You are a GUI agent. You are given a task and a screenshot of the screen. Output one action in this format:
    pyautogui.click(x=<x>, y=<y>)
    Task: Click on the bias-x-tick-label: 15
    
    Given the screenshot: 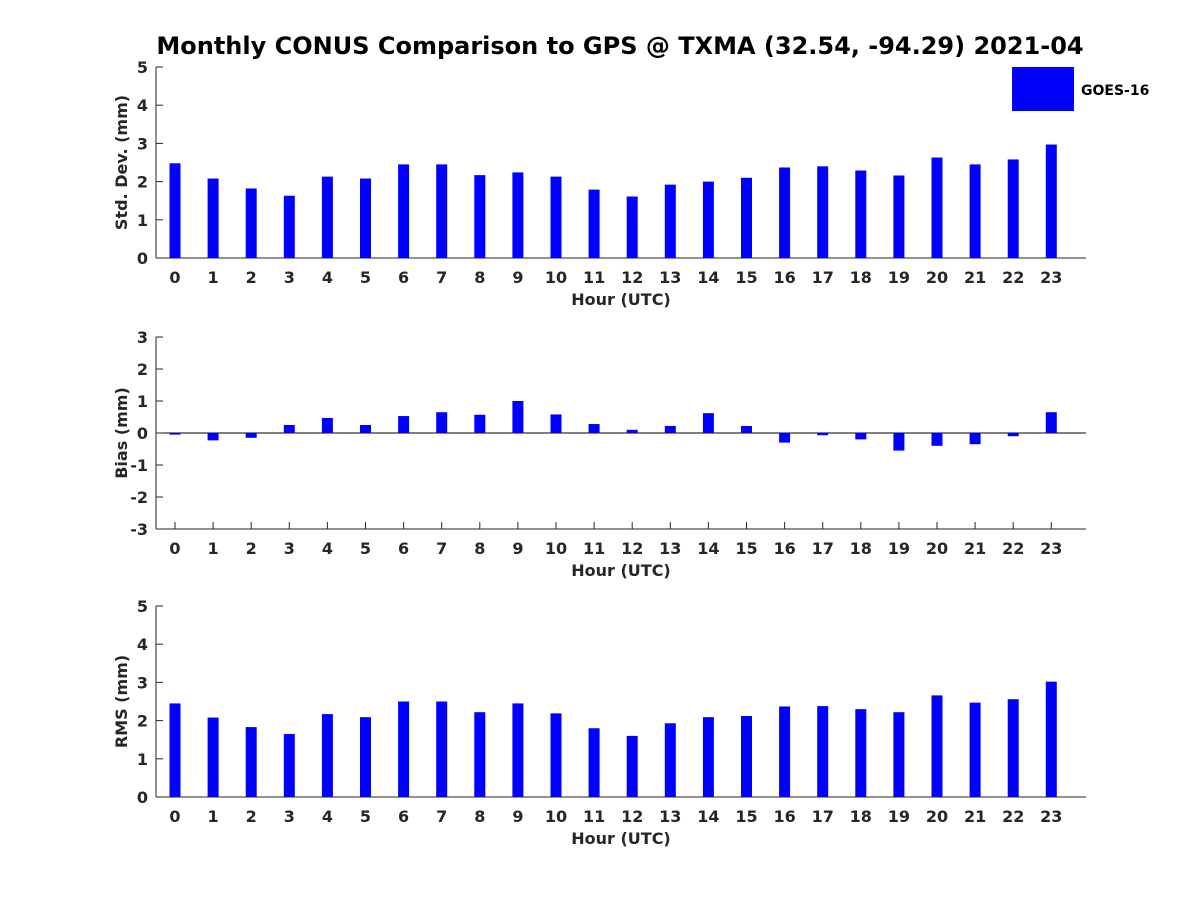 What is the action you would take?
    pyautogui.click(x=746, y=548)
    